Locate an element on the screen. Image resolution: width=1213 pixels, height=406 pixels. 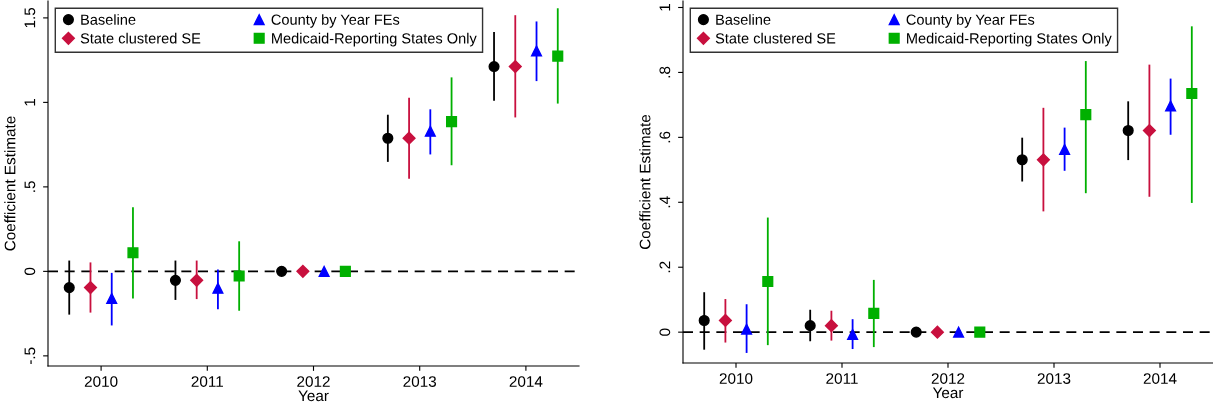
y-tick-label: -.5 is located at coordinates (30, 356).